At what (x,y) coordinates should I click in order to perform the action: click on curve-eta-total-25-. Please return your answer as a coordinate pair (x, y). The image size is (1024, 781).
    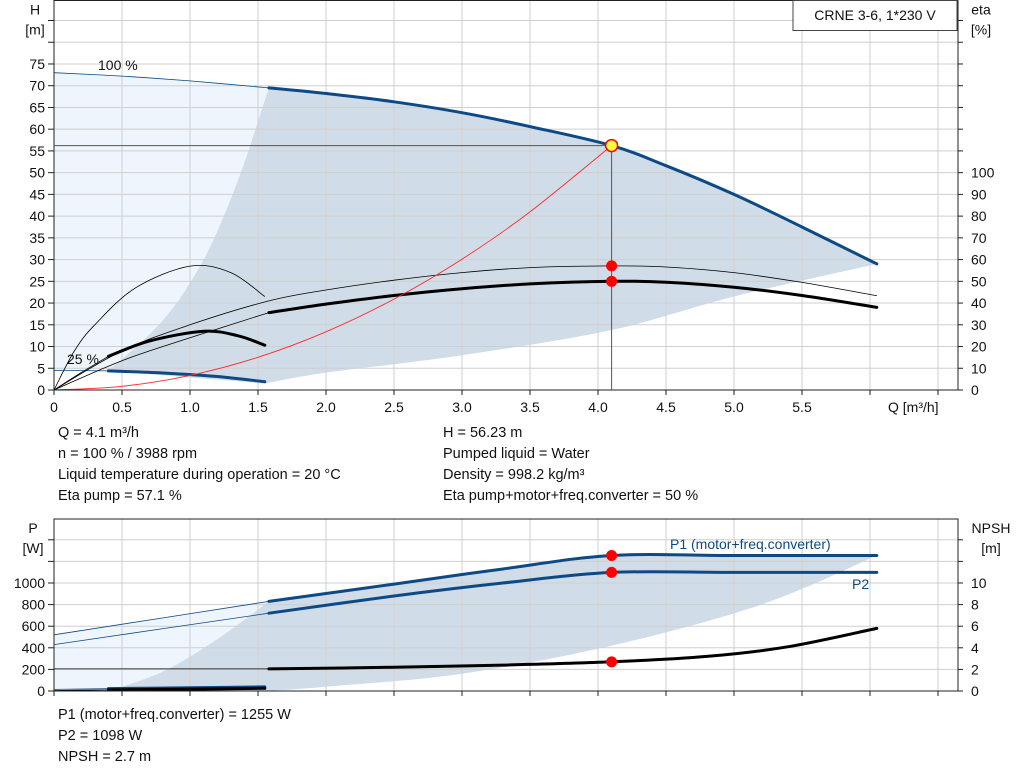
    Looking at the image, I should click on (186, 343).